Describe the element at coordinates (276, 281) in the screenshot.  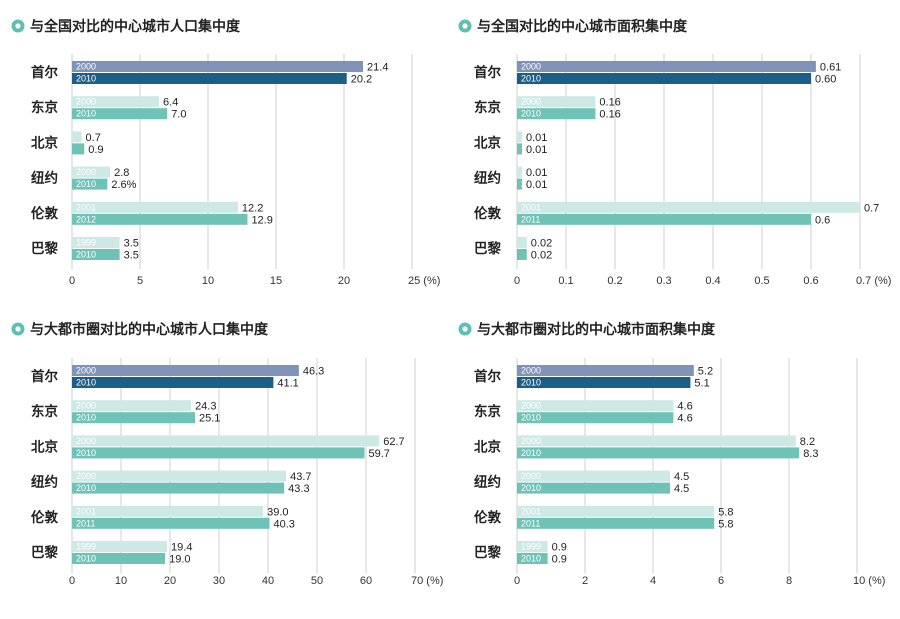
I see `x-tick-label: 15` at that location.